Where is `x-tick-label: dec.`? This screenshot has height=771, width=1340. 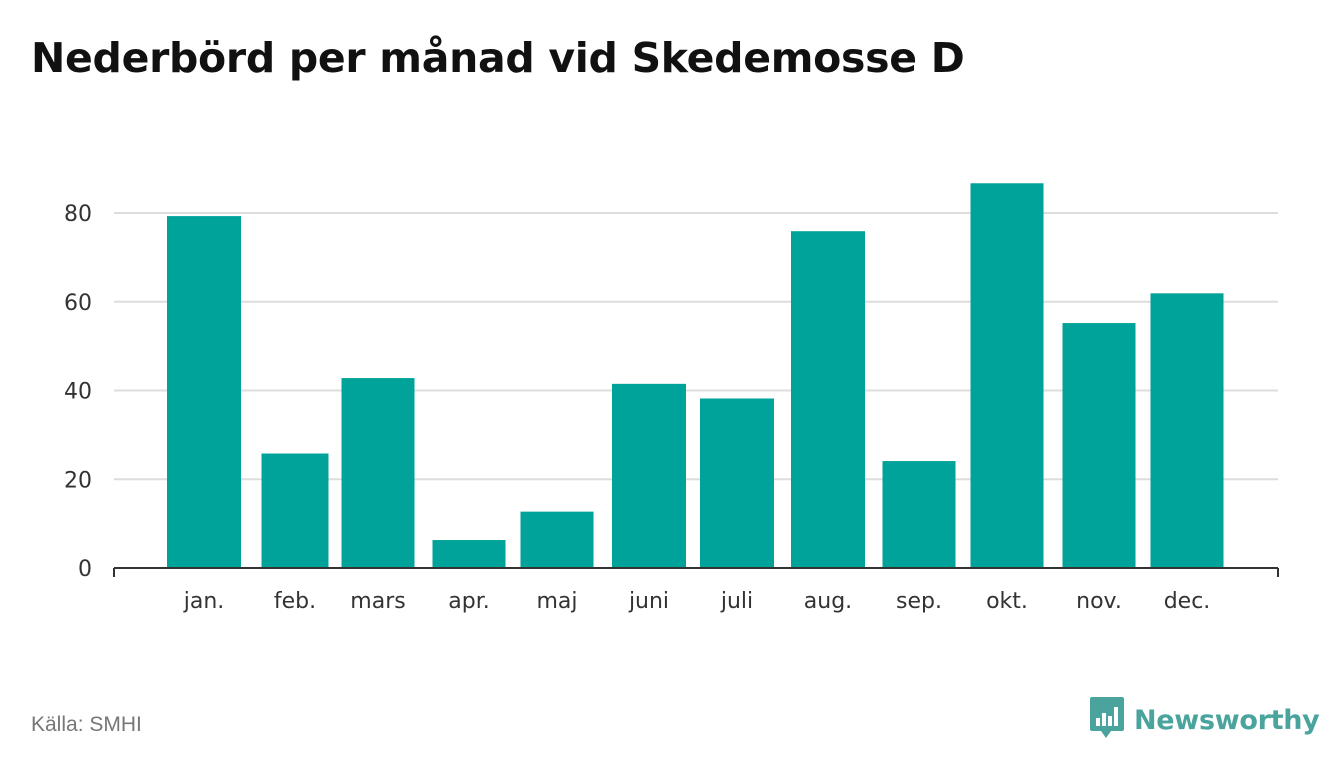
x-tick-label: dec. is located at coordinates (1187, 601).